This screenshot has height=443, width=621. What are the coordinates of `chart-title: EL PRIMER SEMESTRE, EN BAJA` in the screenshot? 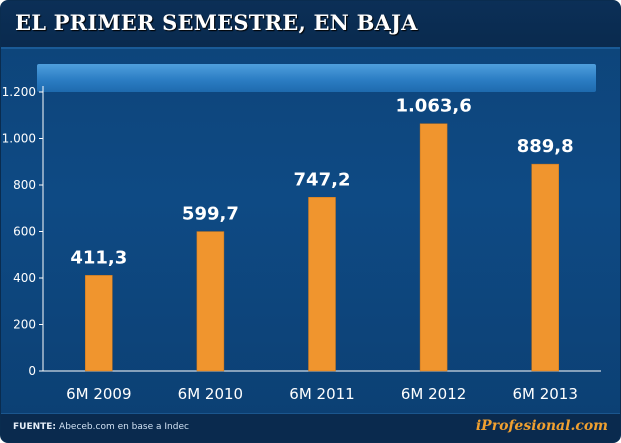 It's located at (216, 22).